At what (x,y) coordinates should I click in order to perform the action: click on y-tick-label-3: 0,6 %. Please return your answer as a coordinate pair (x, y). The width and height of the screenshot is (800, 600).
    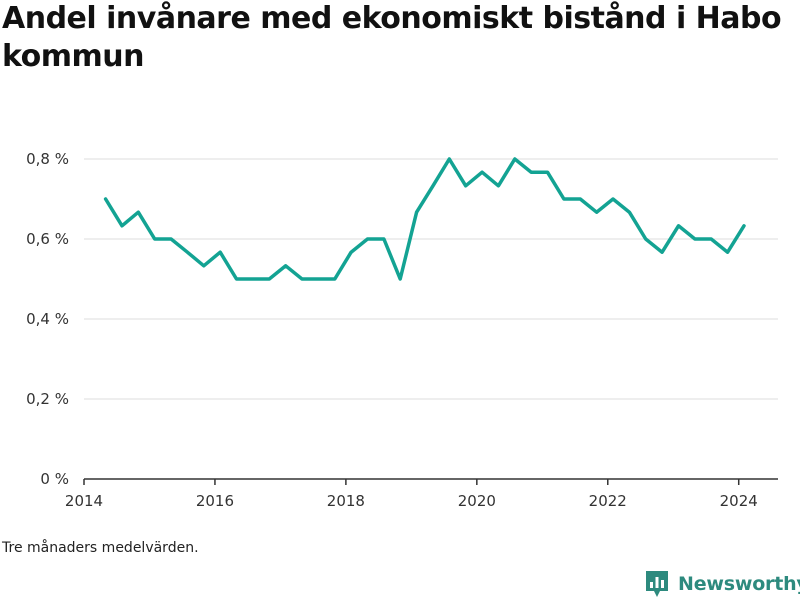
    Looking at the image, I should click on (47, 239).